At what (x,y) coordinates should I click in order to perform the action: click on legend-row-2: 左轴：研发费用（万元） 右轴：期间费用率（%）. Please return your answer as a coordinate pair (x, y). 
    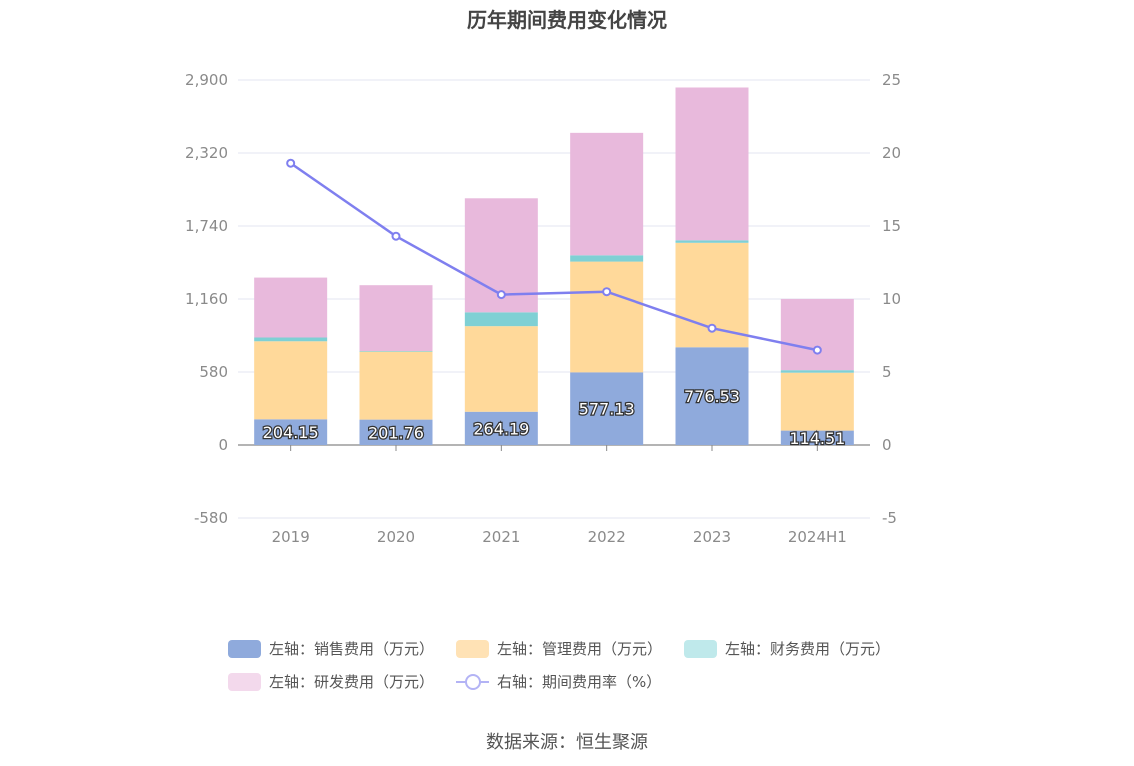
    Looking at the image, I should click on (578, 681).